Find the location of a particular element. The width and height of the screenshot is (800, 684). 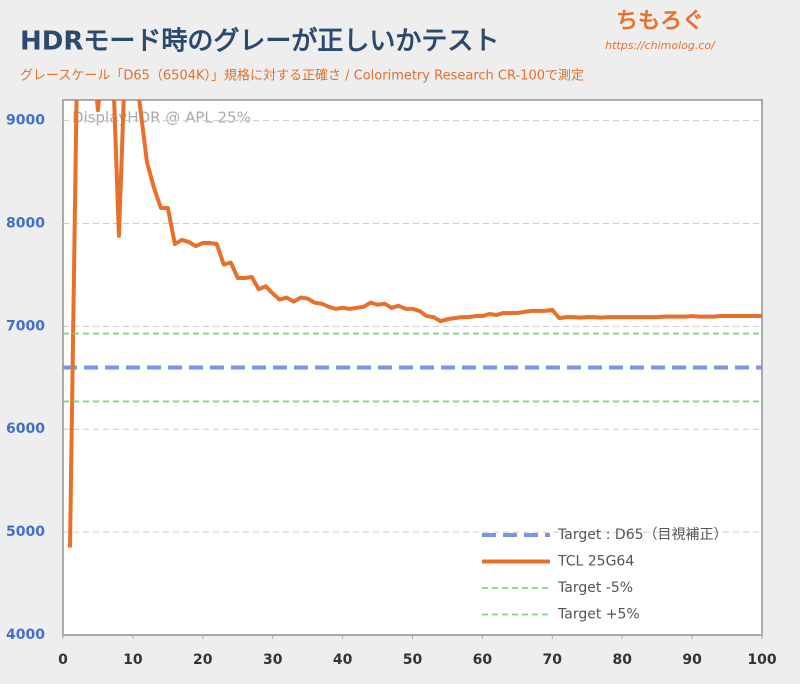

brand-url: https://chimolog.co/ is located at coordinates (660, 45).